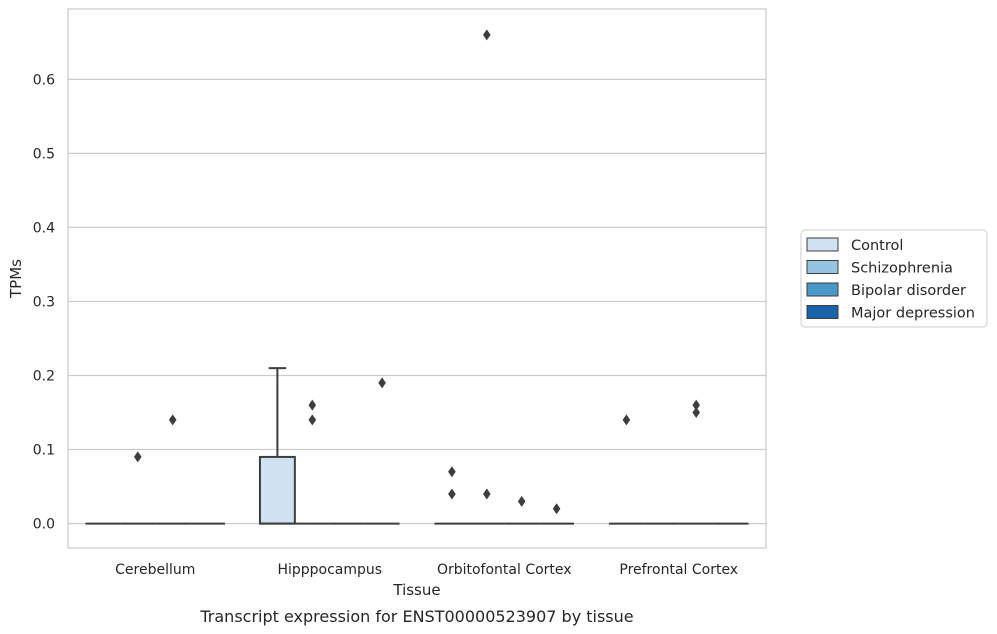  What do you see at coordinates (678, 570) in the screenshot?
I see `x-tick-label: Prefrontal Cortex` at bounding box center [678, 570].